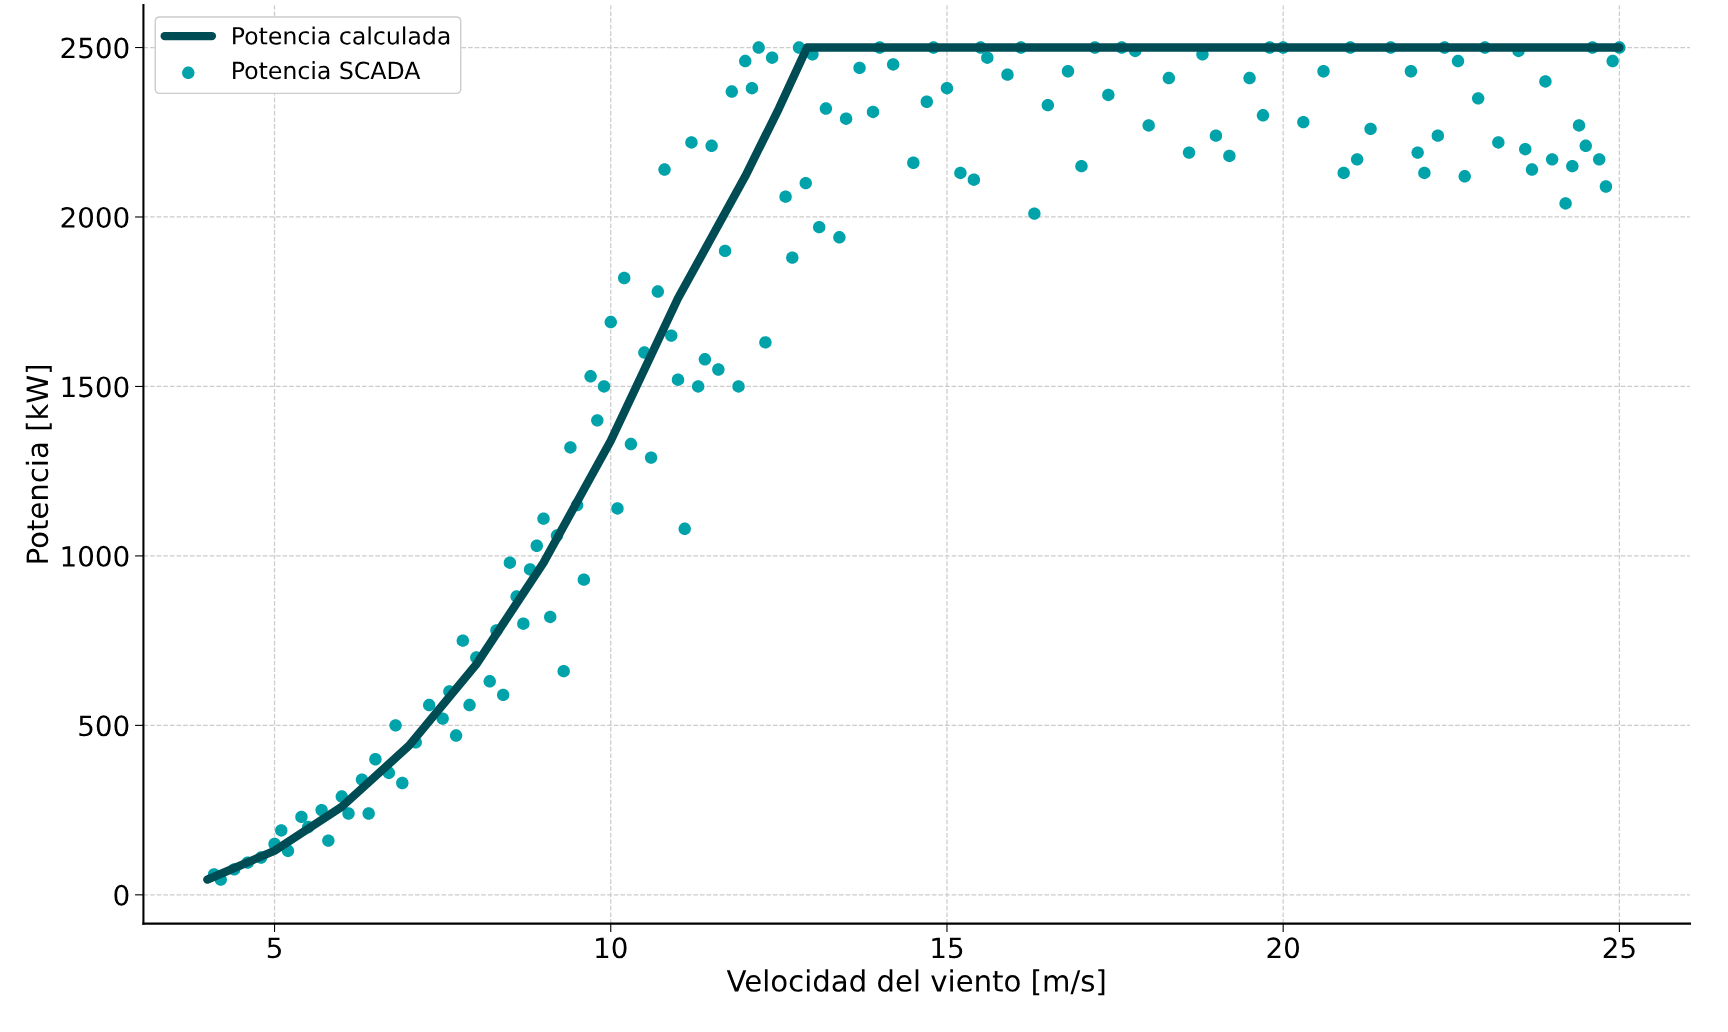 This screenshot has height=1032, width=1728. I want to click on y-tick-label: 2000, so click(95, 217).